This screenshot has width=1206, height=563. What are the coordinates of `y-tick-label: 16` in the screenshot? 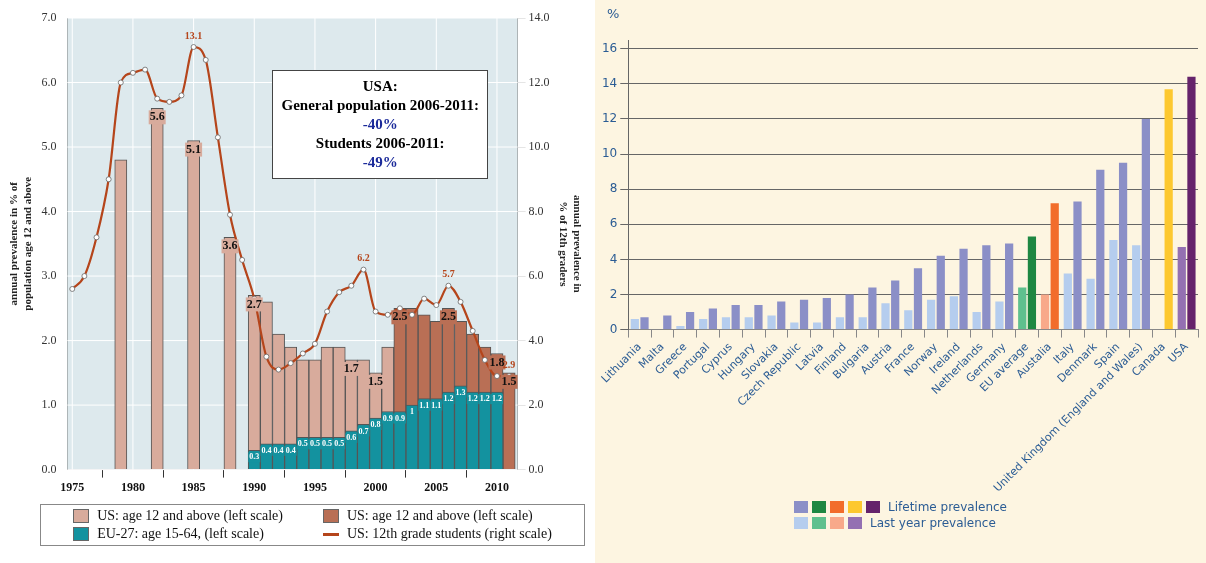 It's located at (609, 47).